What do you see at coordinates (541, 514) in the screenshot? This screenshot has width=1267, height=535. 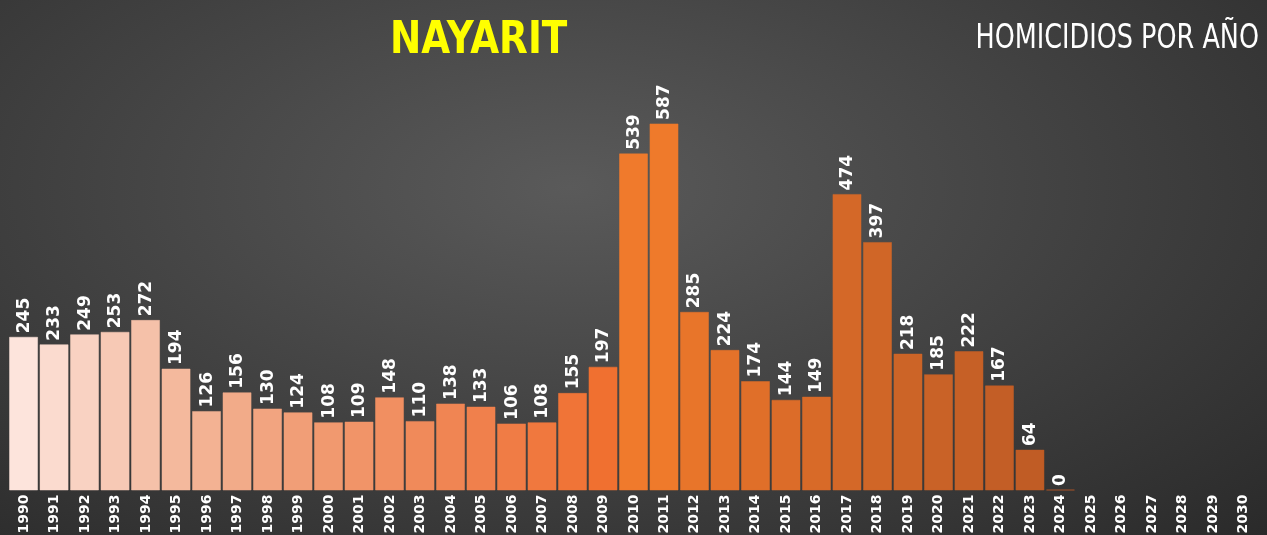 I see `x-tick-label: 2007` at bounding box center [541, 514].